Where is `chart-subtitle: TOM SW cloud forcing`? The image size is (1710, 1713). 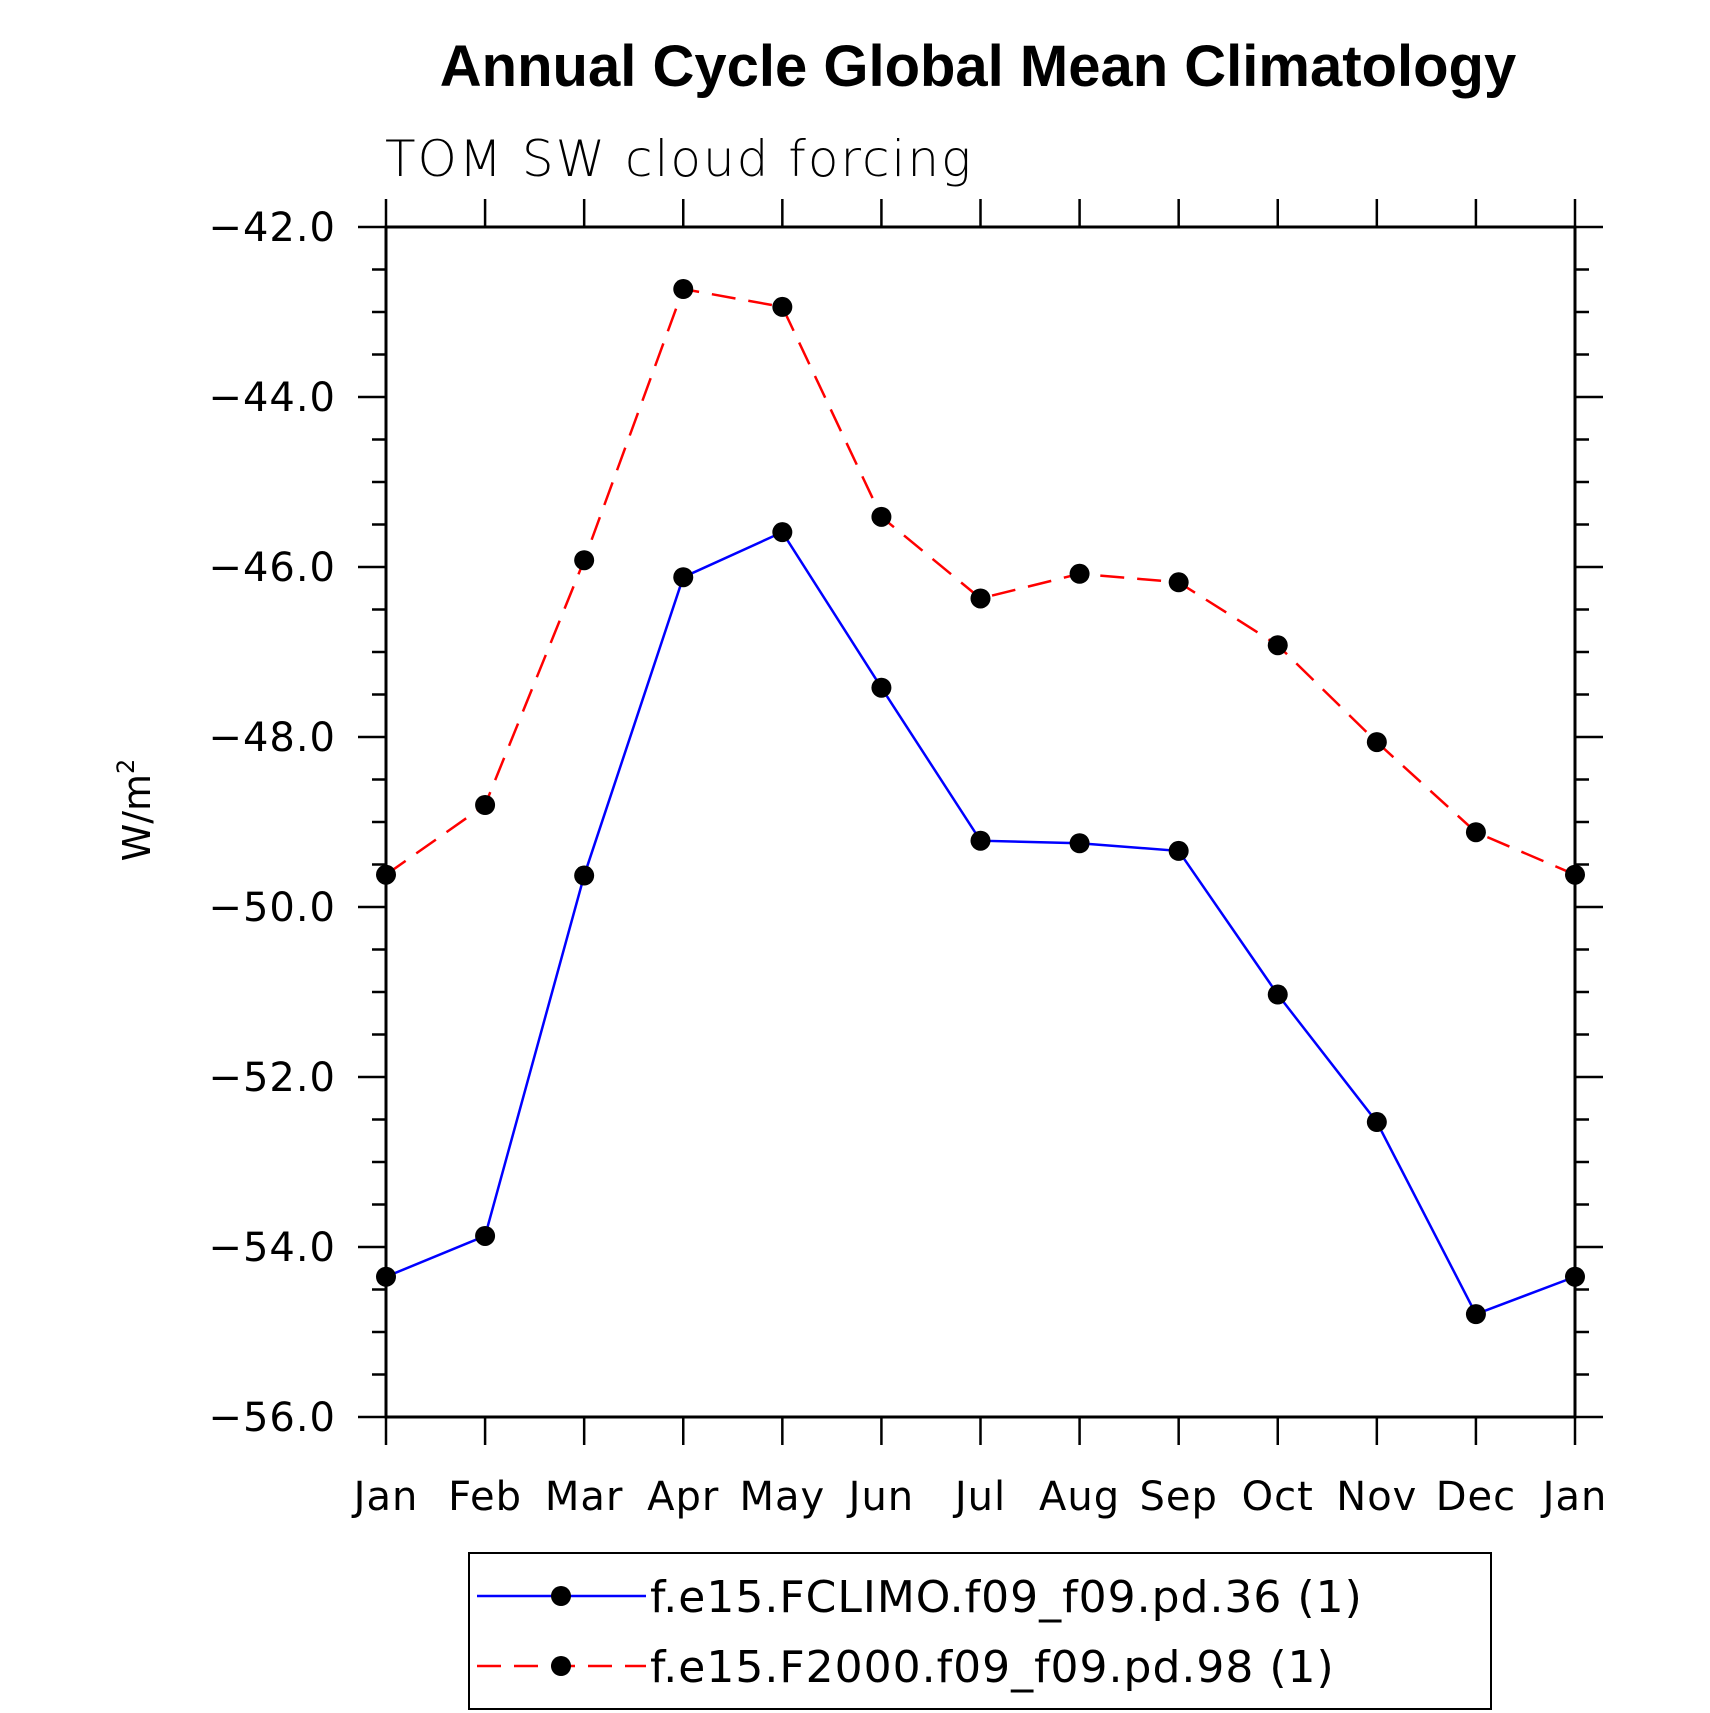 chart-subtitle: TOM SW cloud forcing is located at coordinates (679, 159).